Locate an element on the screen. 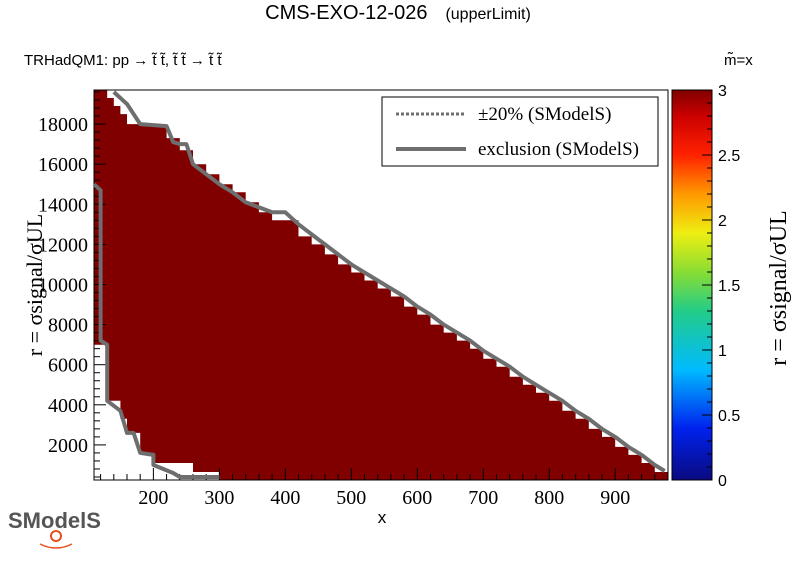 This screenshot has width=796, height=572. x-tick-label: 400 is located at coordinates (285, 498).